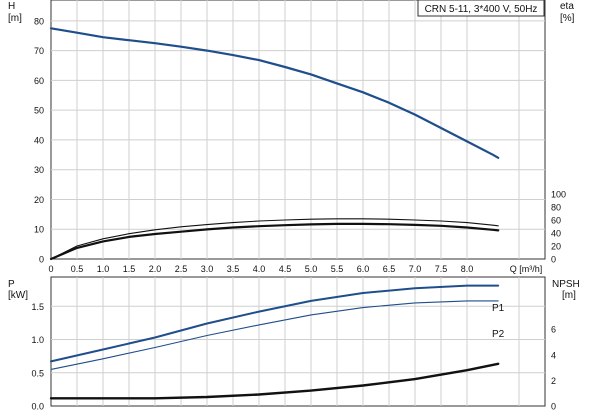  Describe the element at coordinates (129, 269) in the screenshot. I see `x-tick-label-1-5: 1.5` at that location.